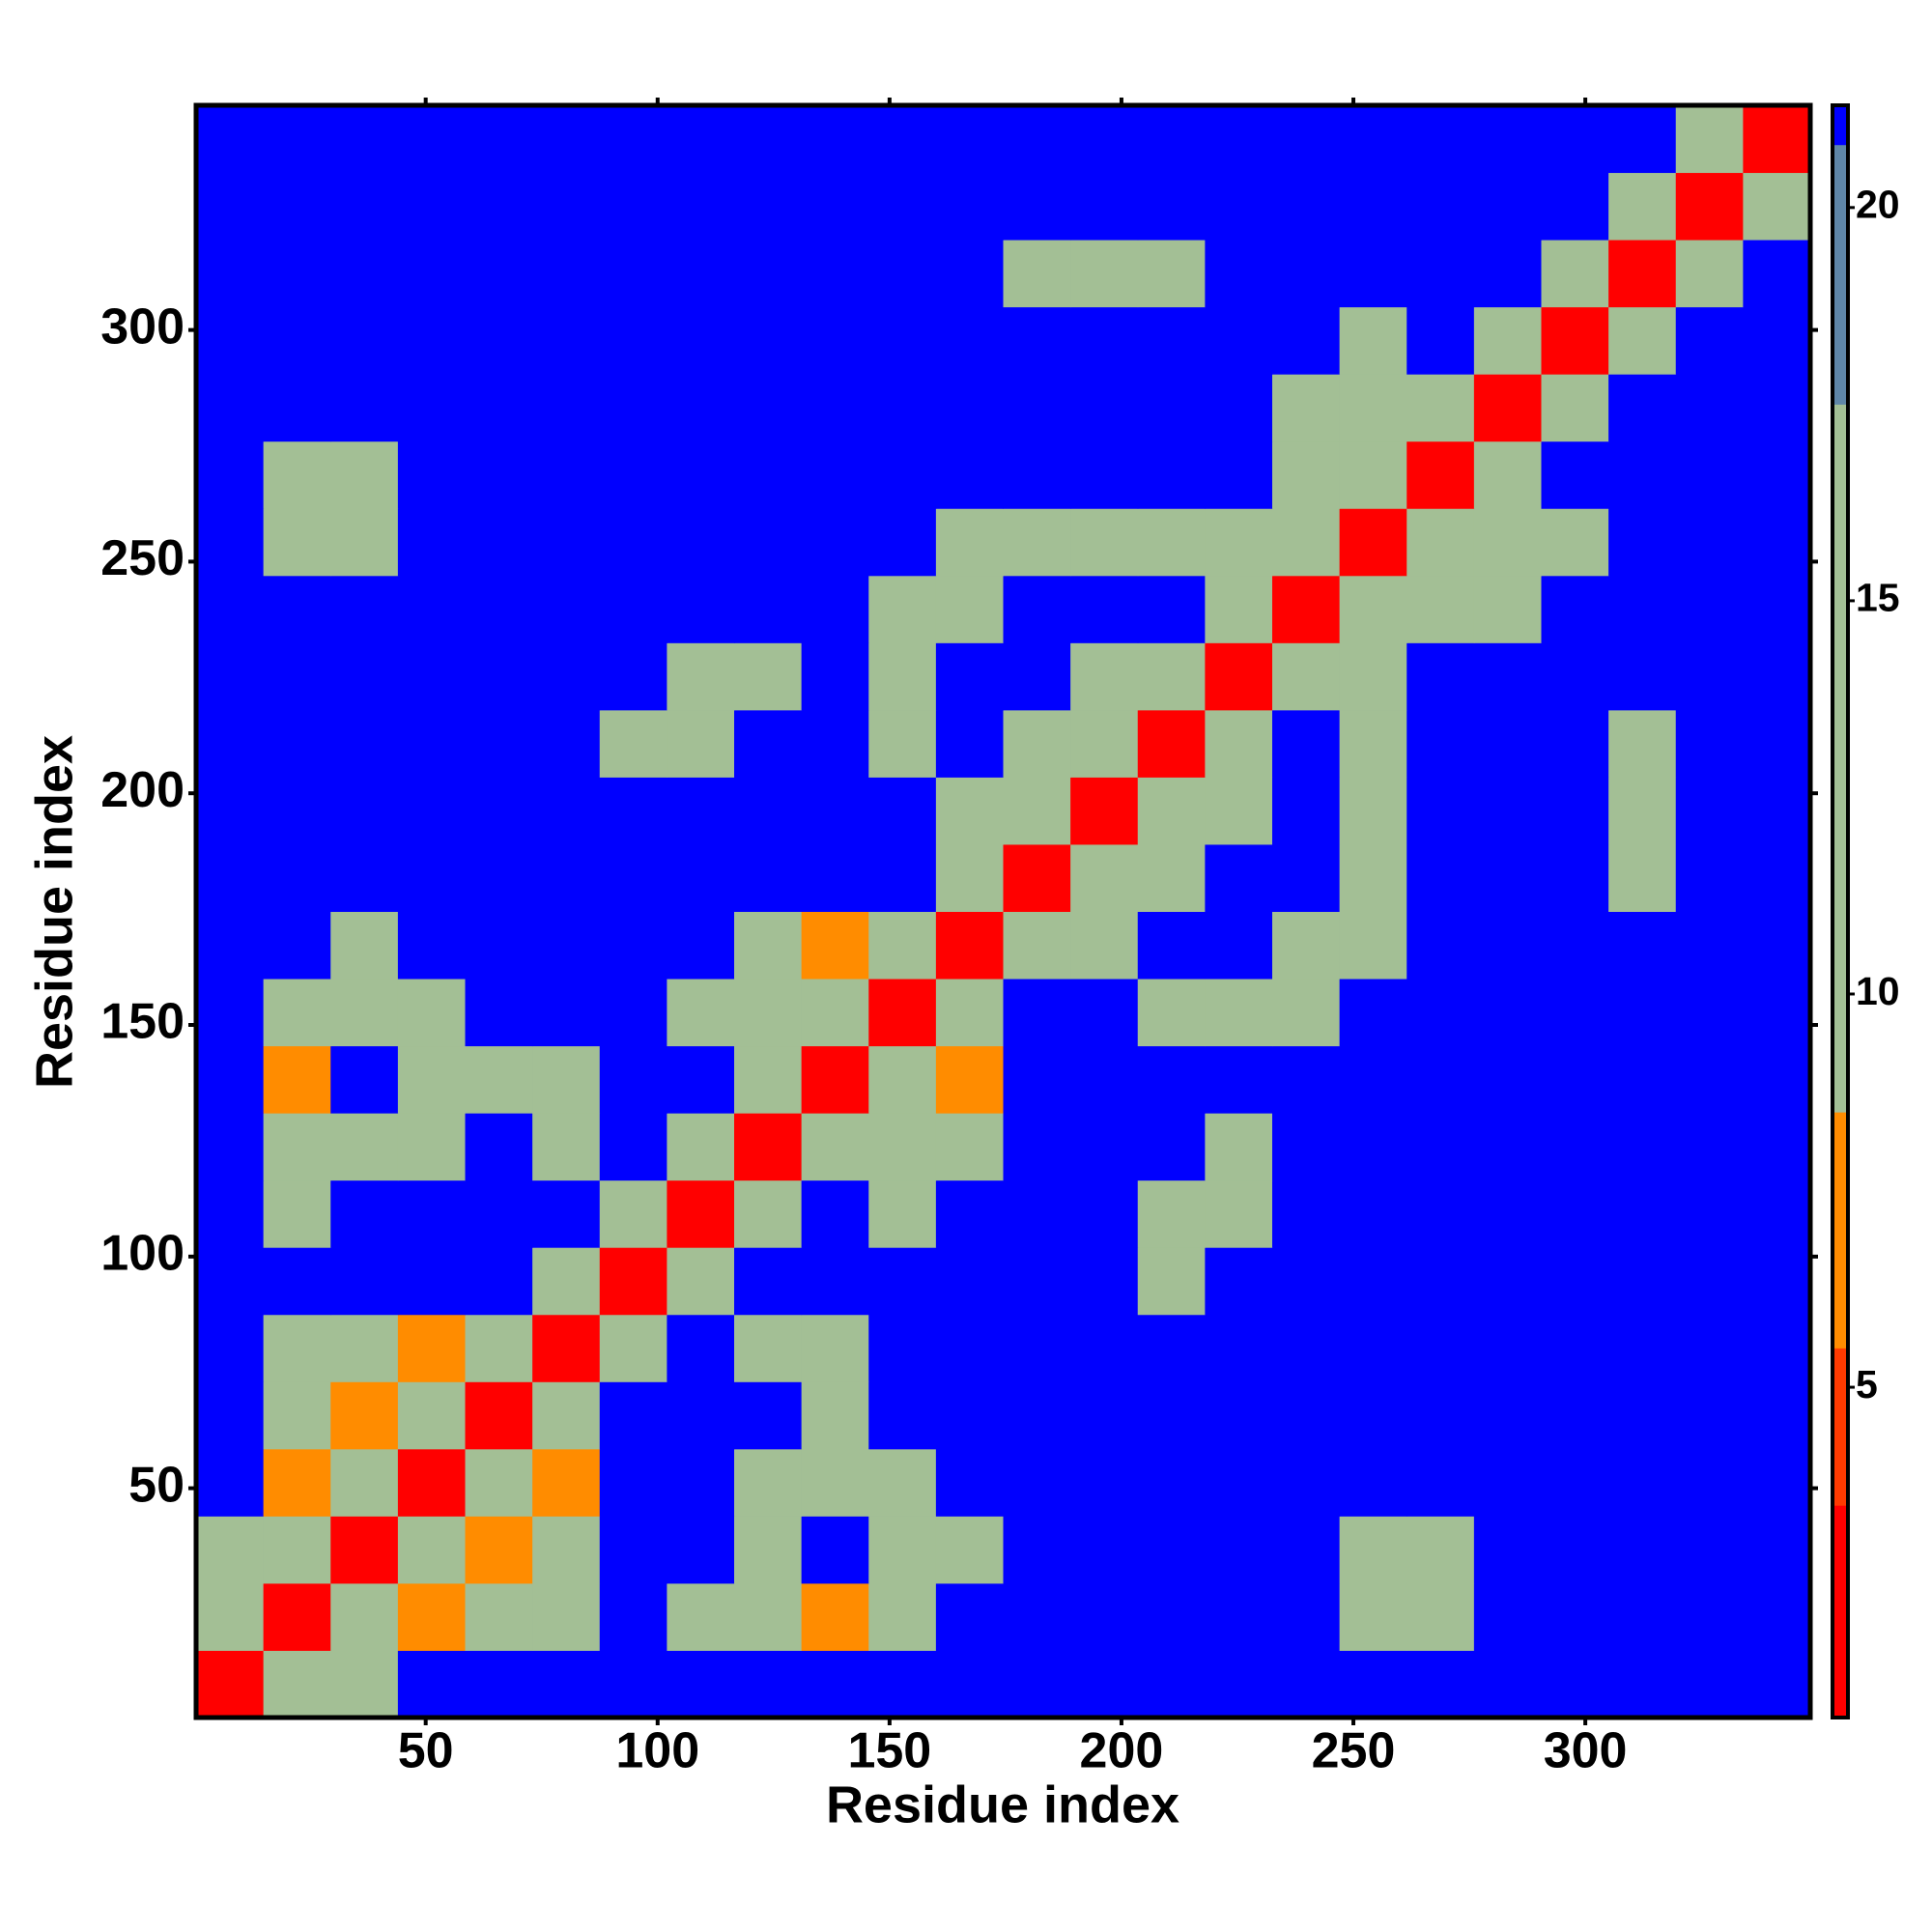  What do you see at coordinates (1002, 1804) in the screenshot?
I see `x-axis-title: Residue index` at bounding box center [1002, 1804].